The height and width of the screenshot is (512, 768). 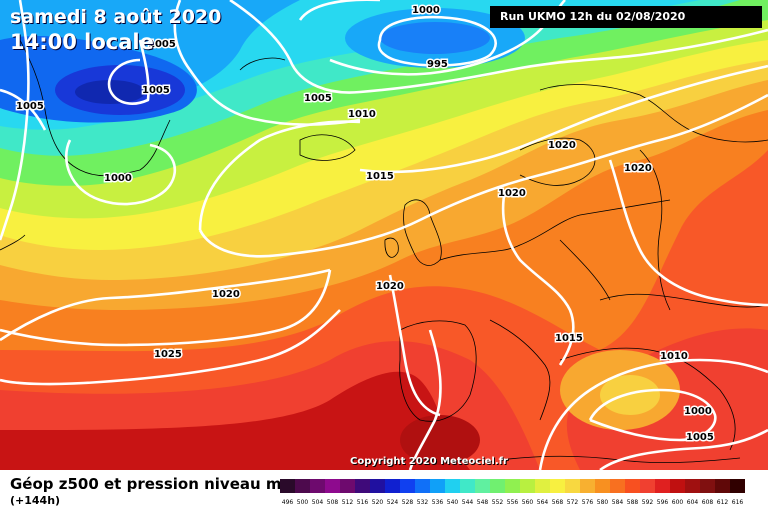 What do you see at coordinates (333, 502) in the screenshot?
I see `scale-tick-label: 508` at bounding box center [333, 502].